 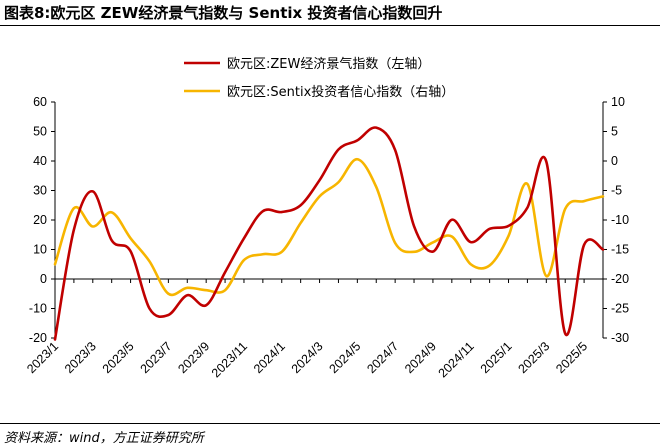 I want to click on title-divider, so click(x=330, y=25).